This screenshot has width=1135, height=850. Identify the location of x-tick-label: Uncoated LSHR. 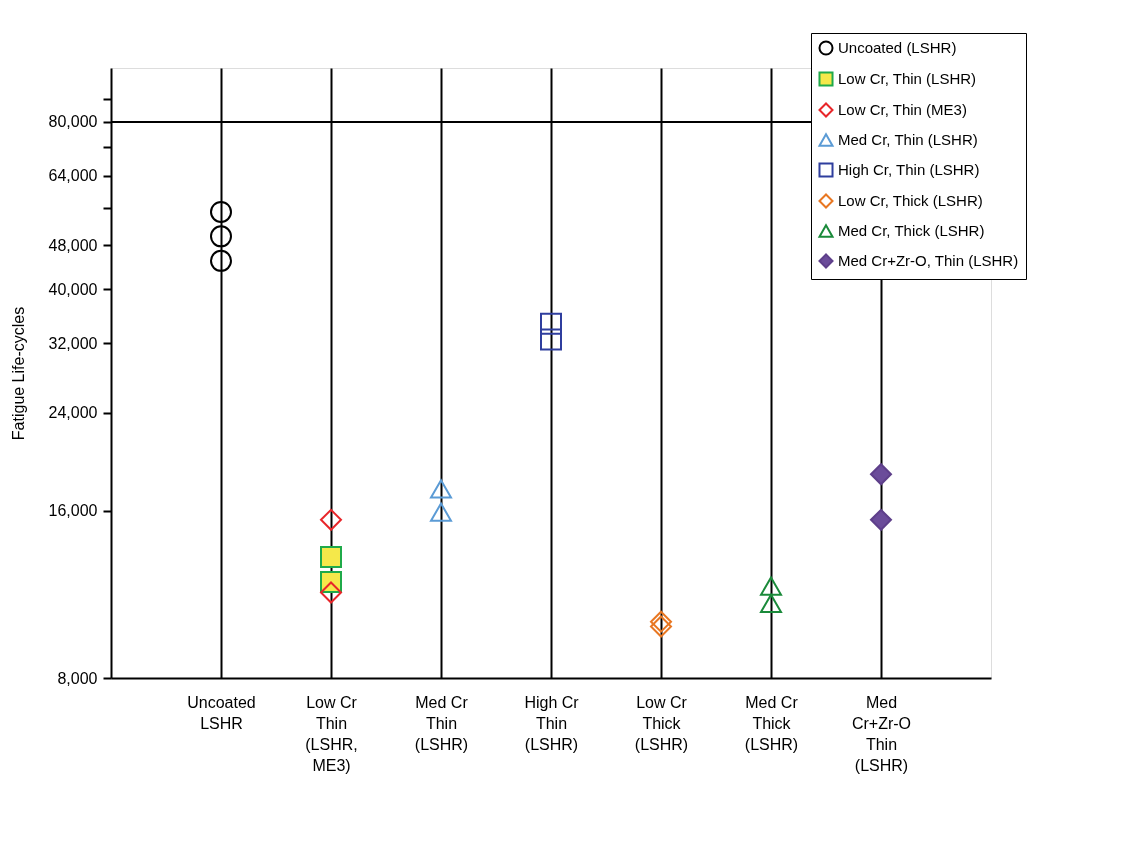
(221, 712).